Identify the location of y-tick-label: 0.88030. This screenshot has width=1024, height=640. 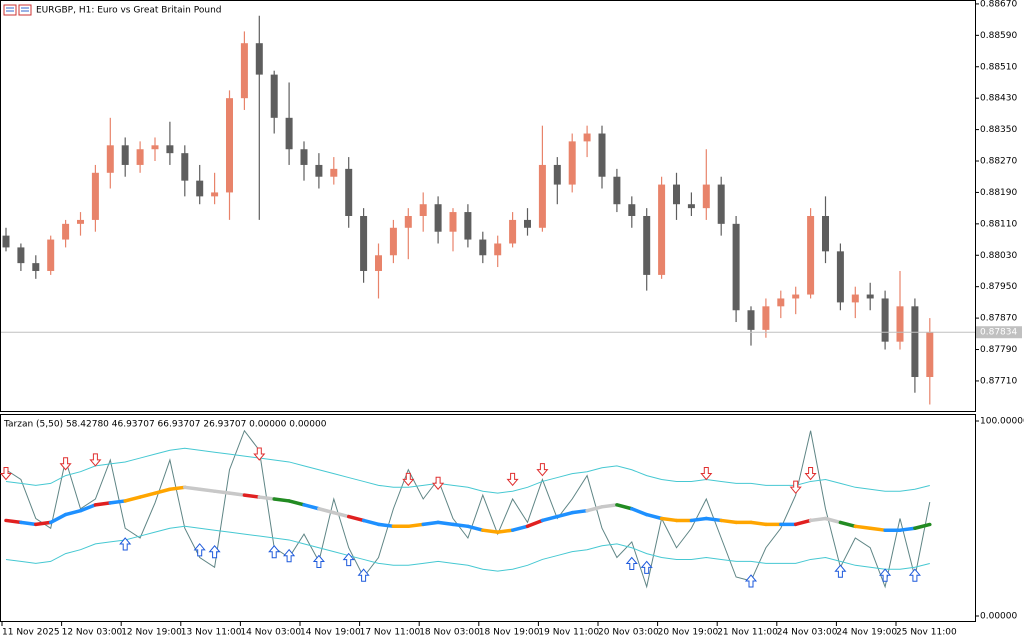
(998, 256).